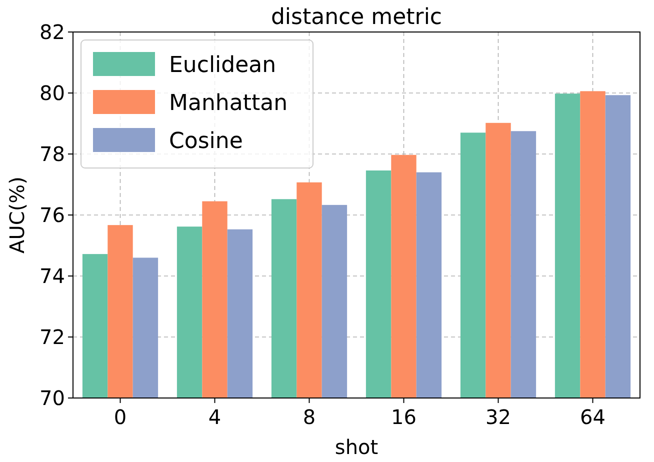  I want to click on x-tick-label: 32, so click(498, 417).